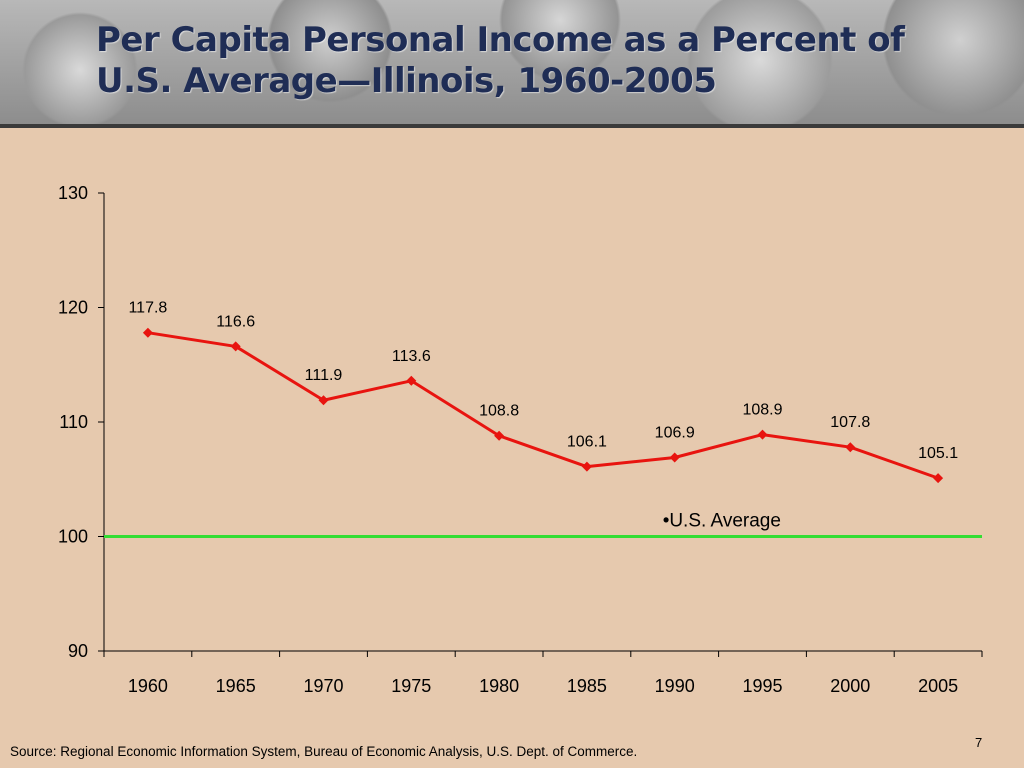 The height and width of the screenshot is (768, 1024). What do you see at coordinates (148, 686) in the screenshot?
I see `x-tick-label: 1960` at bounding box center [148, 686].